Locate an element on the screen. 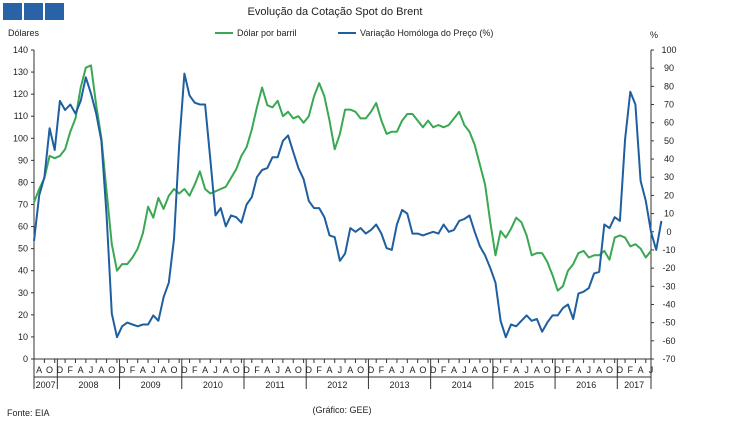 Image resolution: width=750 pixels, height=425 pixels. right-tick-label: 30 is located at coordinates (669, 177).